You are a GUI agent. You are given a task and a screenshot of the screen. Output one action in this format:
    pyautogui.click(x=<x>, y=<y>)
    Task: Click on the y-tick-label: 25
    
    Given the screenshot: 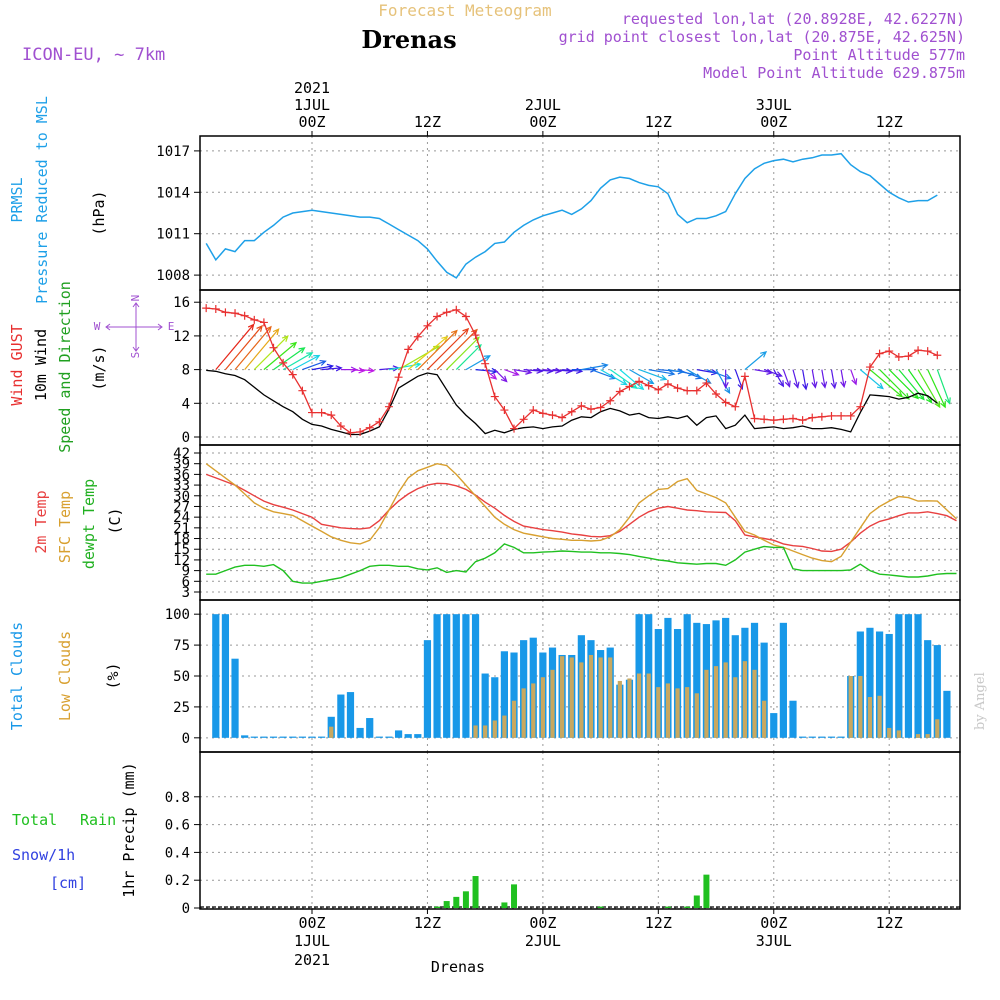 What is the action you would take?
    pyautogui.click(x=181, y=708)
    